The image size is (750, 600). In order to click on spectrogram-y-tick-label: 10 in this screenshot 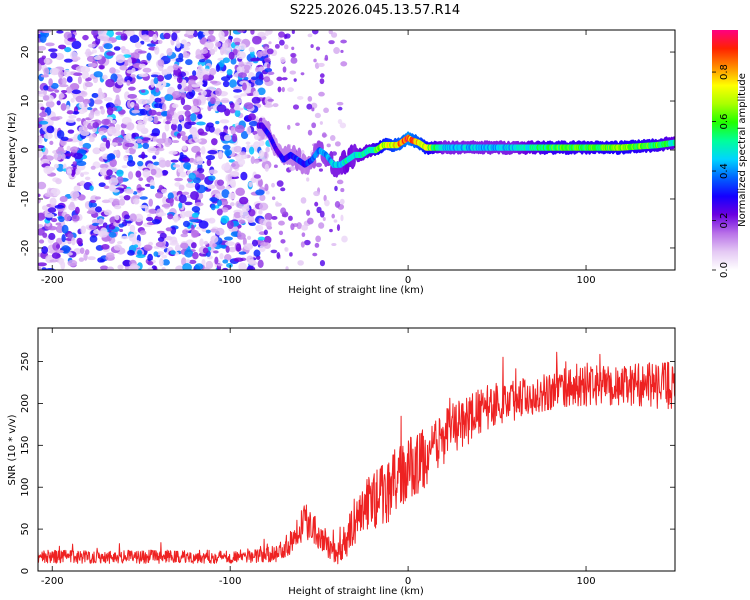, I will do `click(25, 101)`.